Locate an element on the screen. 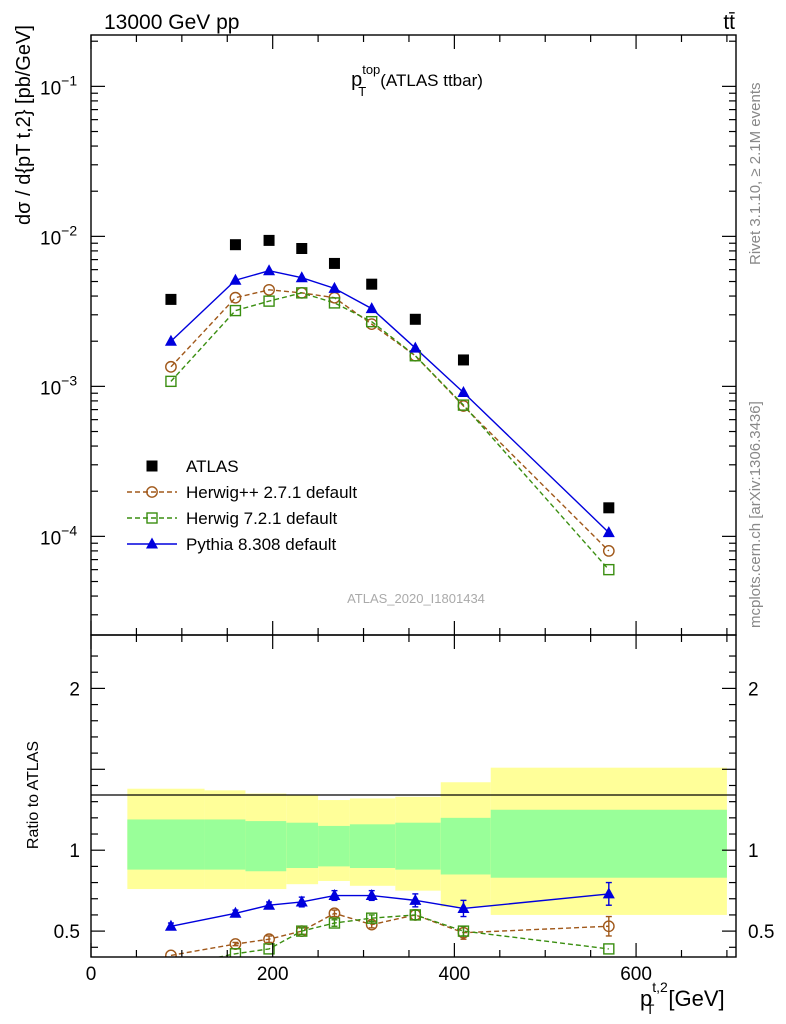 This screenshot has width=786, height=1024. plot-title: ptop T(ATLAS ttbar) is located at coordinates (417, 80).